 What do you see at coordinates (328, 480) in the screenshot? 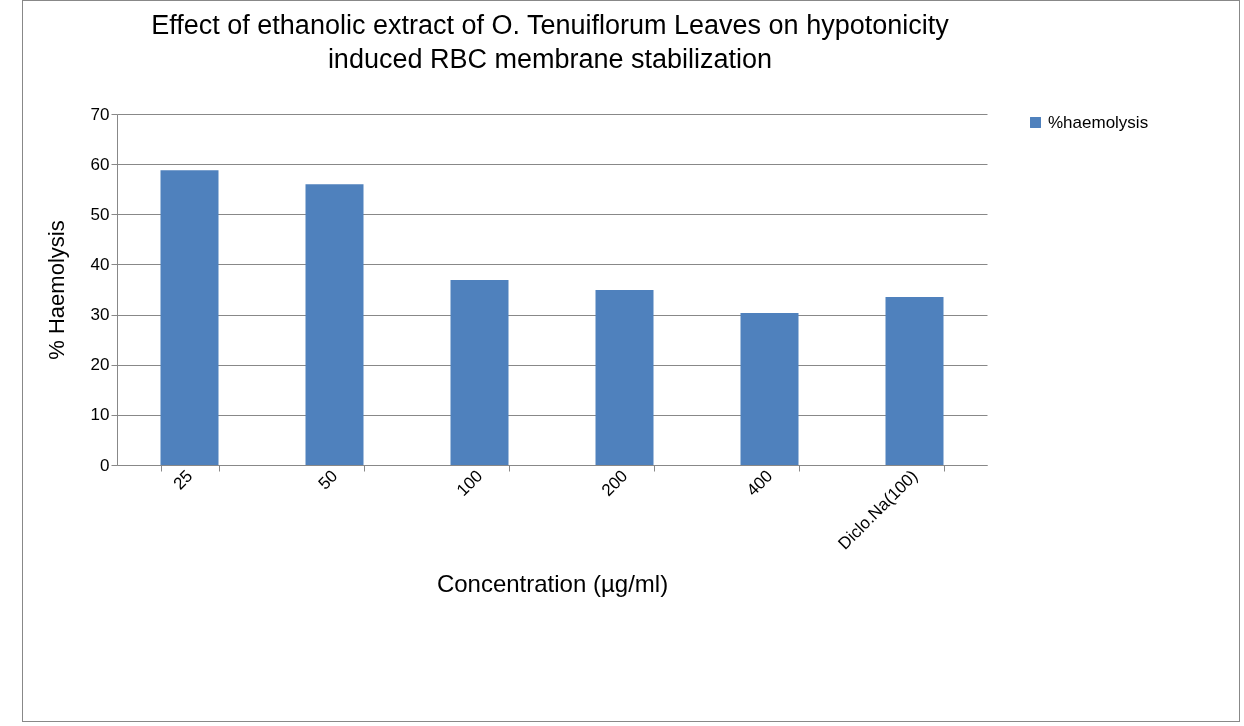
I see `x-tick-label: 50` at bounding box center [328, 480].